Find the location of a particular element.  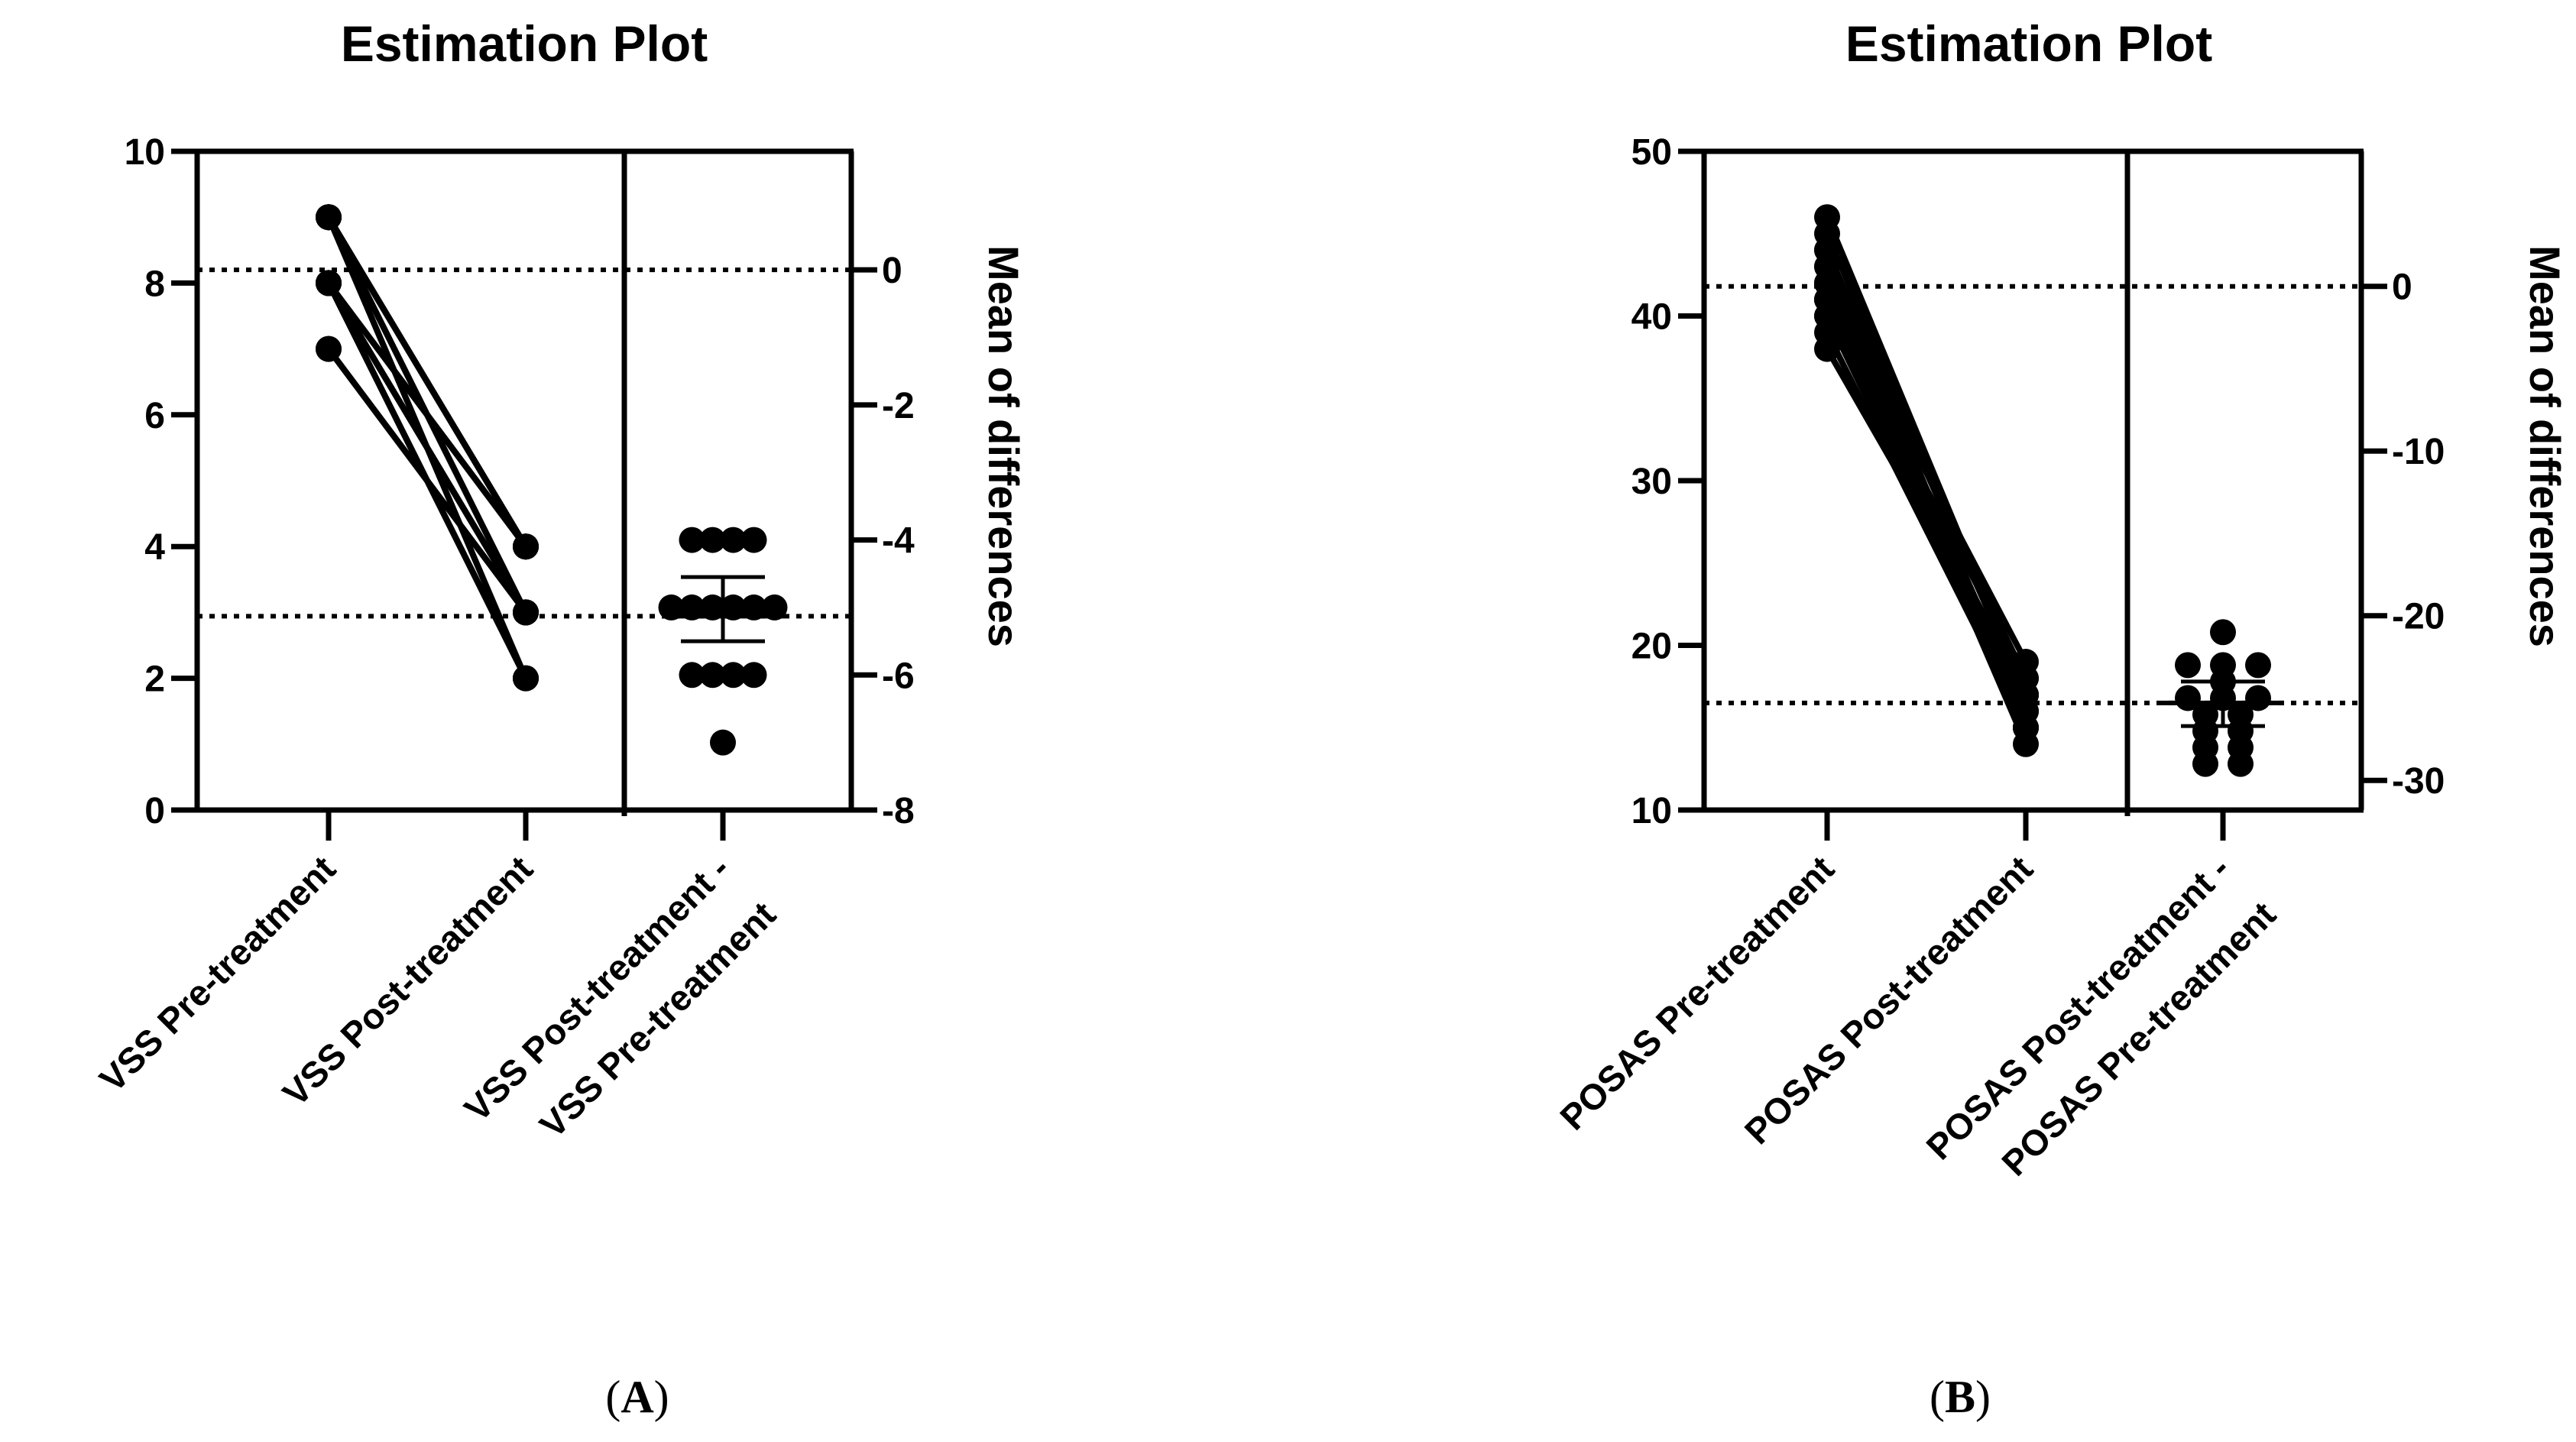

caption-letter: B is located at coordinates (1960, 1397).